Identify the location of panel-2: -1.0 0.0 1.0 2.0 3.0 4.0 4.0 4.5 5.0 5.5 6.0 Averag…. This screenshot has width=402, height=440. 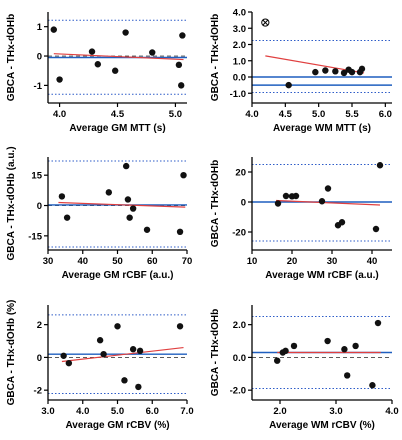
(301, 71).